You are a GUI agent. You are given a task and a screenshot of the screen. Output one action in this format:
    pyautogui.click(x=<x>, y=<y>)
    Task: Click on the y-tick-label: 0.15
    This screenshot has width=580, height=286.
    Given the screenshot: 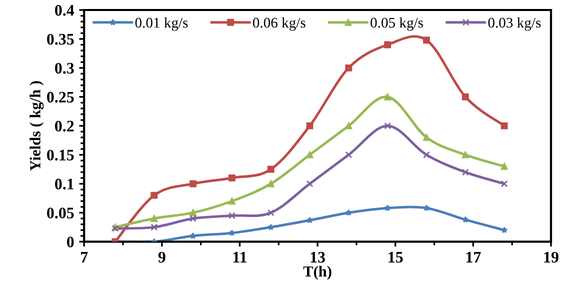 What is the action you would take?
    pyautogui.click(x=60, y=155)
    